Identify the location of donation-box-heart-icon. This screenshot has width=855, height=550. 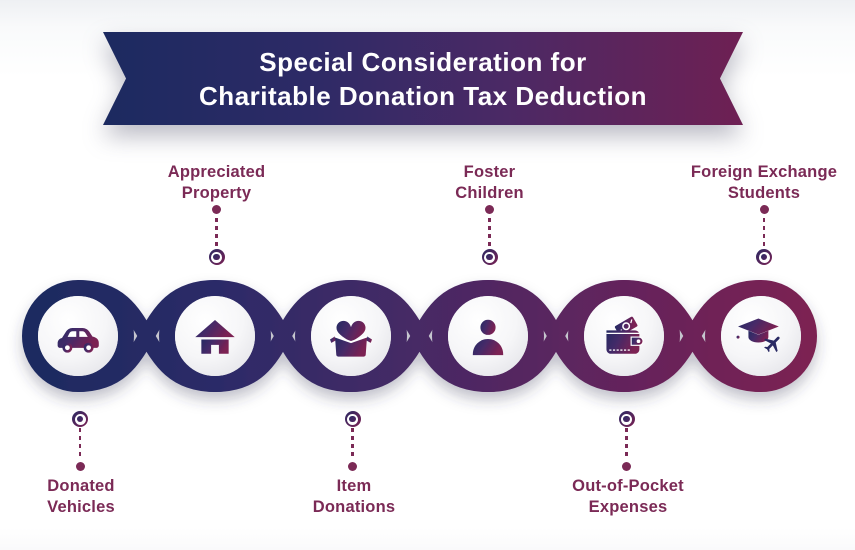
(351, 338).